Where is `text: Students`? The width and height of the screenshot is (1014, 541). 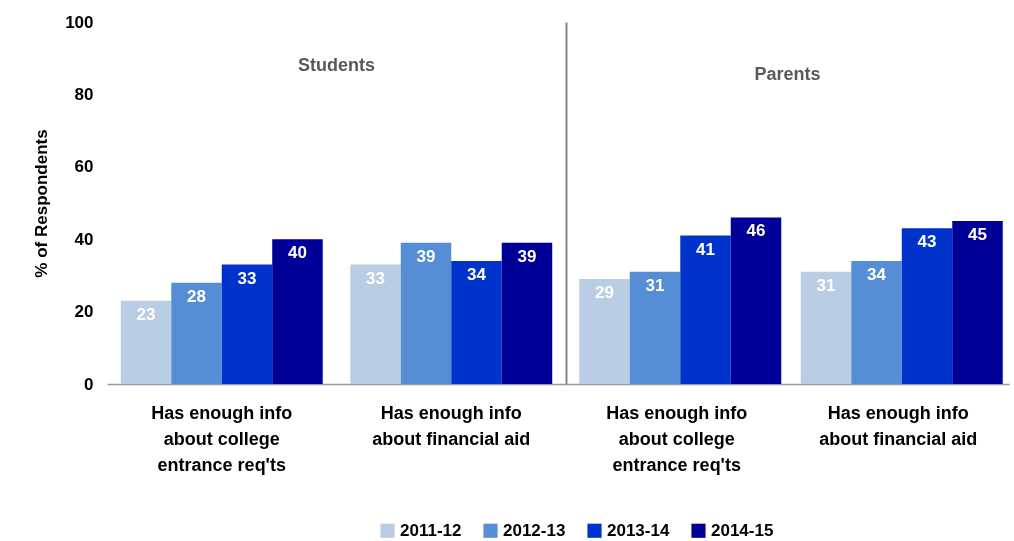
text: Students is located at coordinates (336, 65).